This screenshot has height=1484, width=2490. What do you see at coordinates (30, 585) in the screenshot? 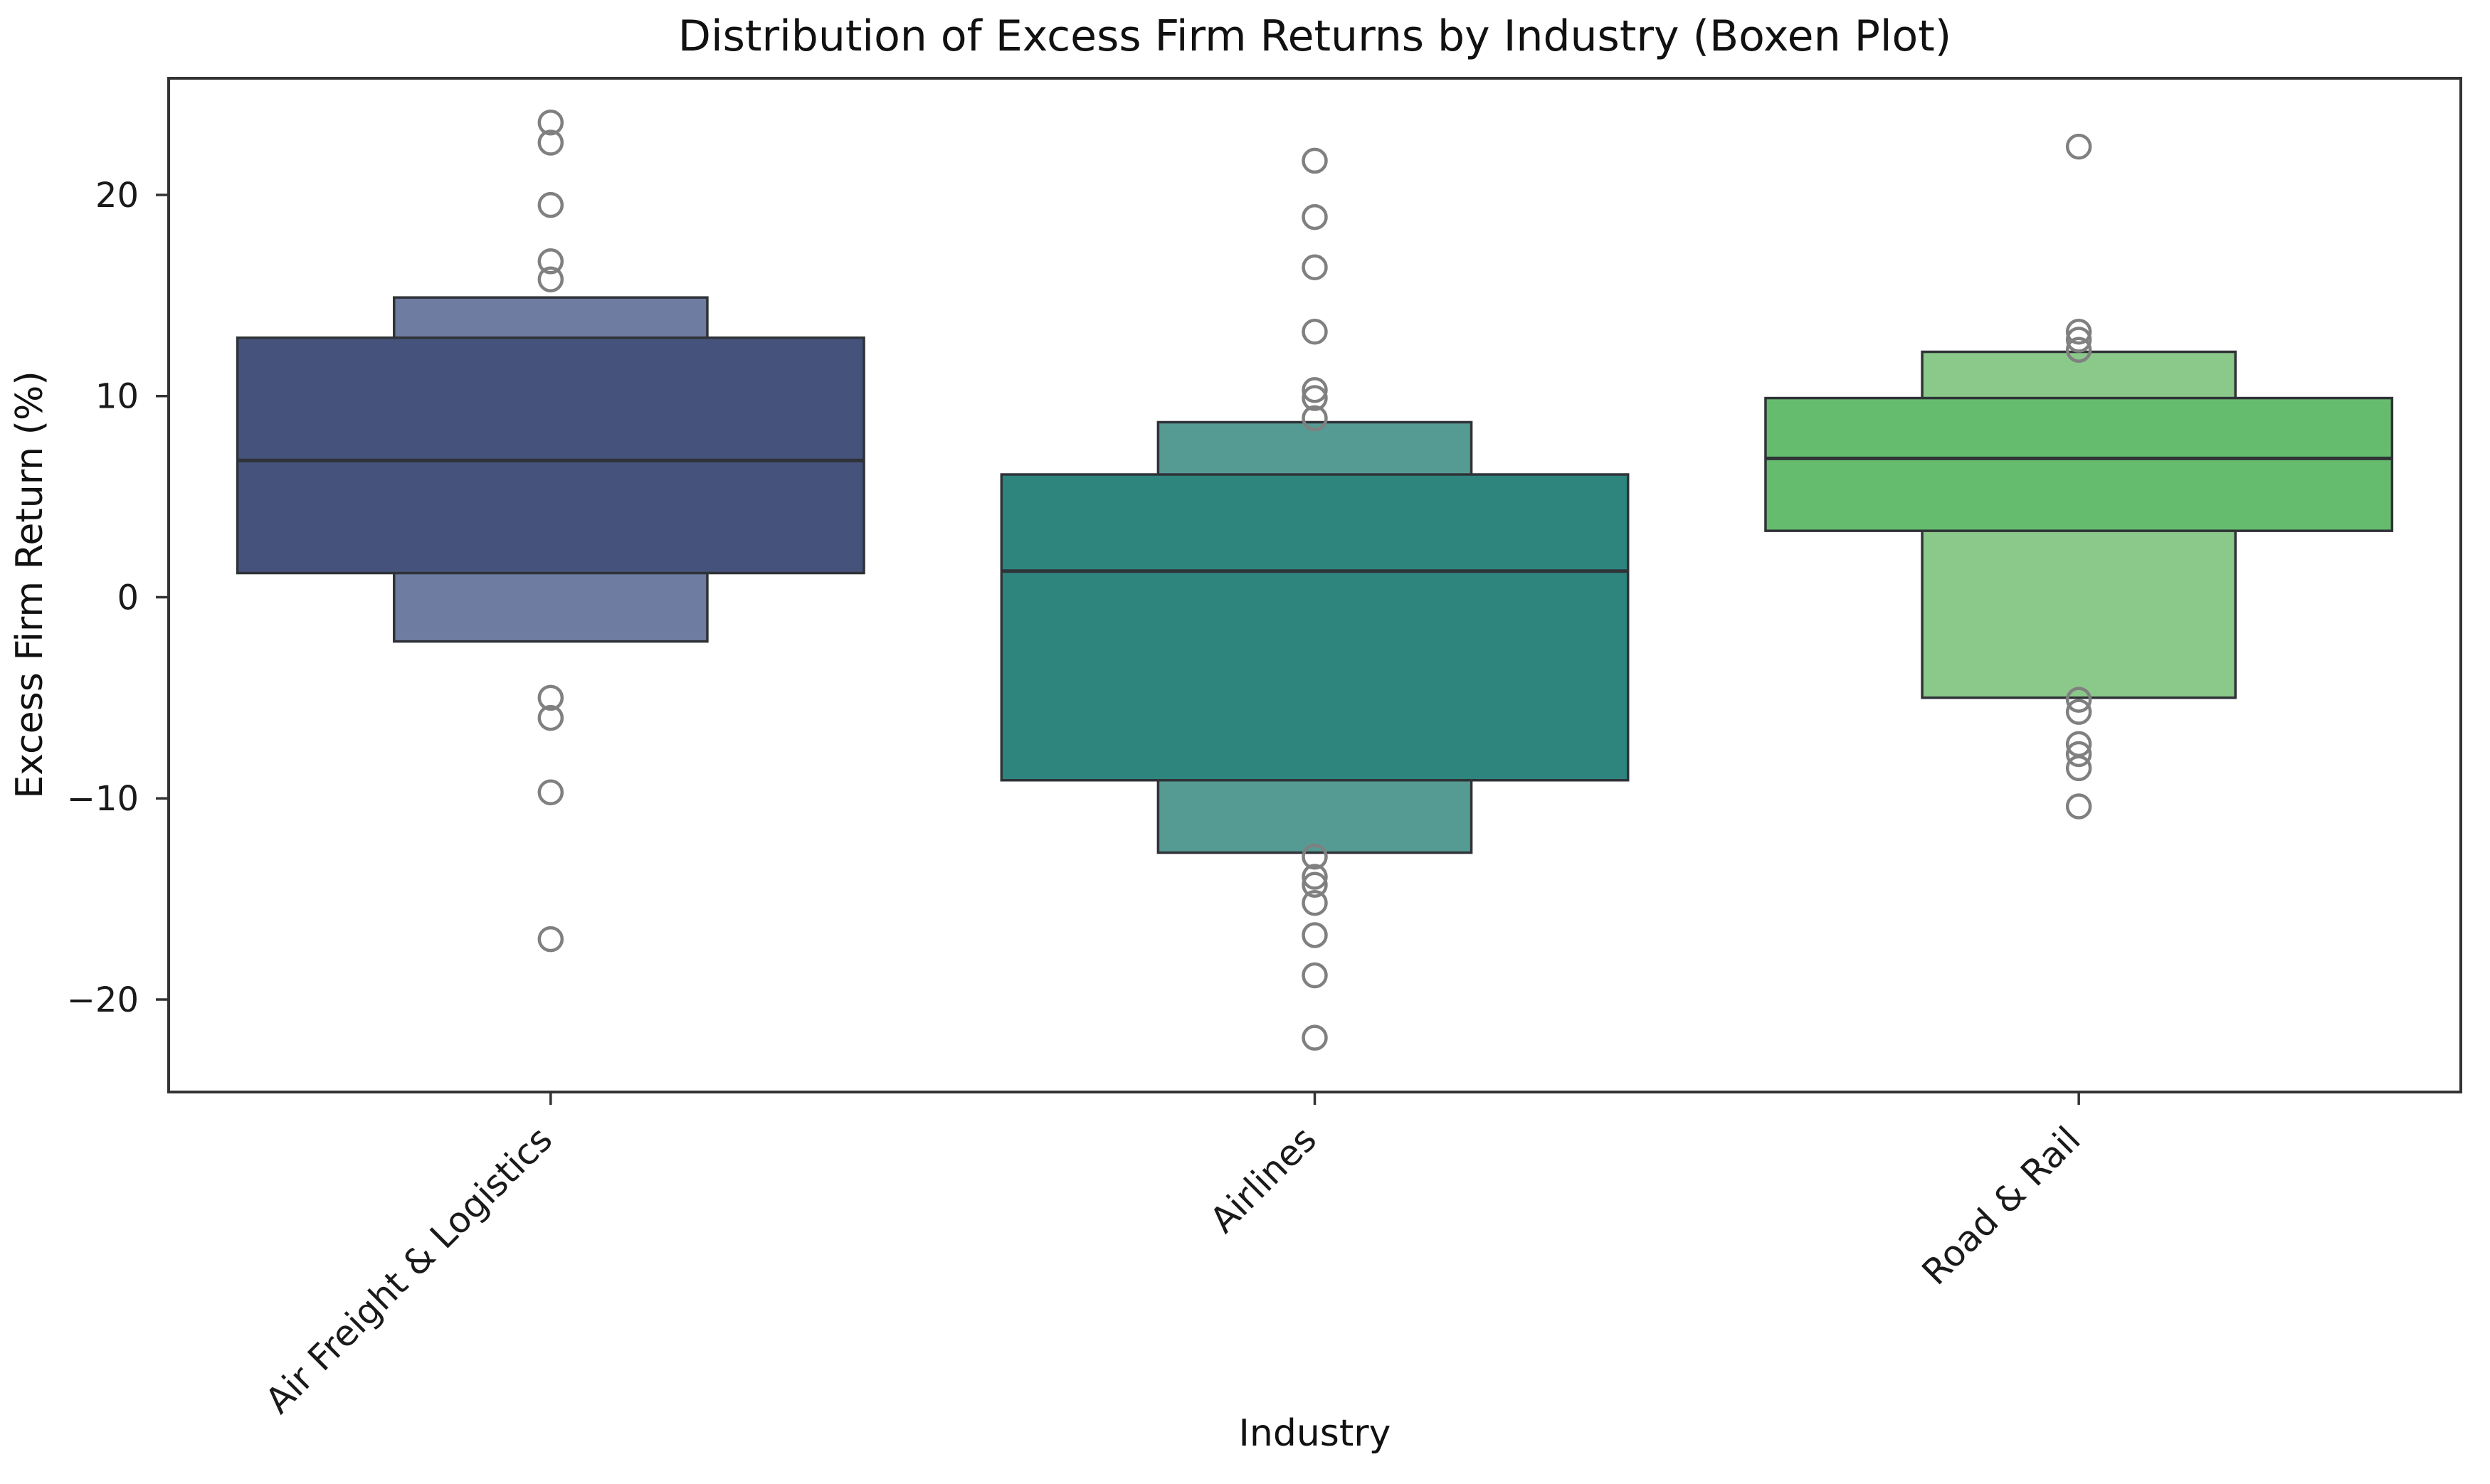
I see `y-axis-label: Excess Firm Return (%)` at bounding box center [30, 585].